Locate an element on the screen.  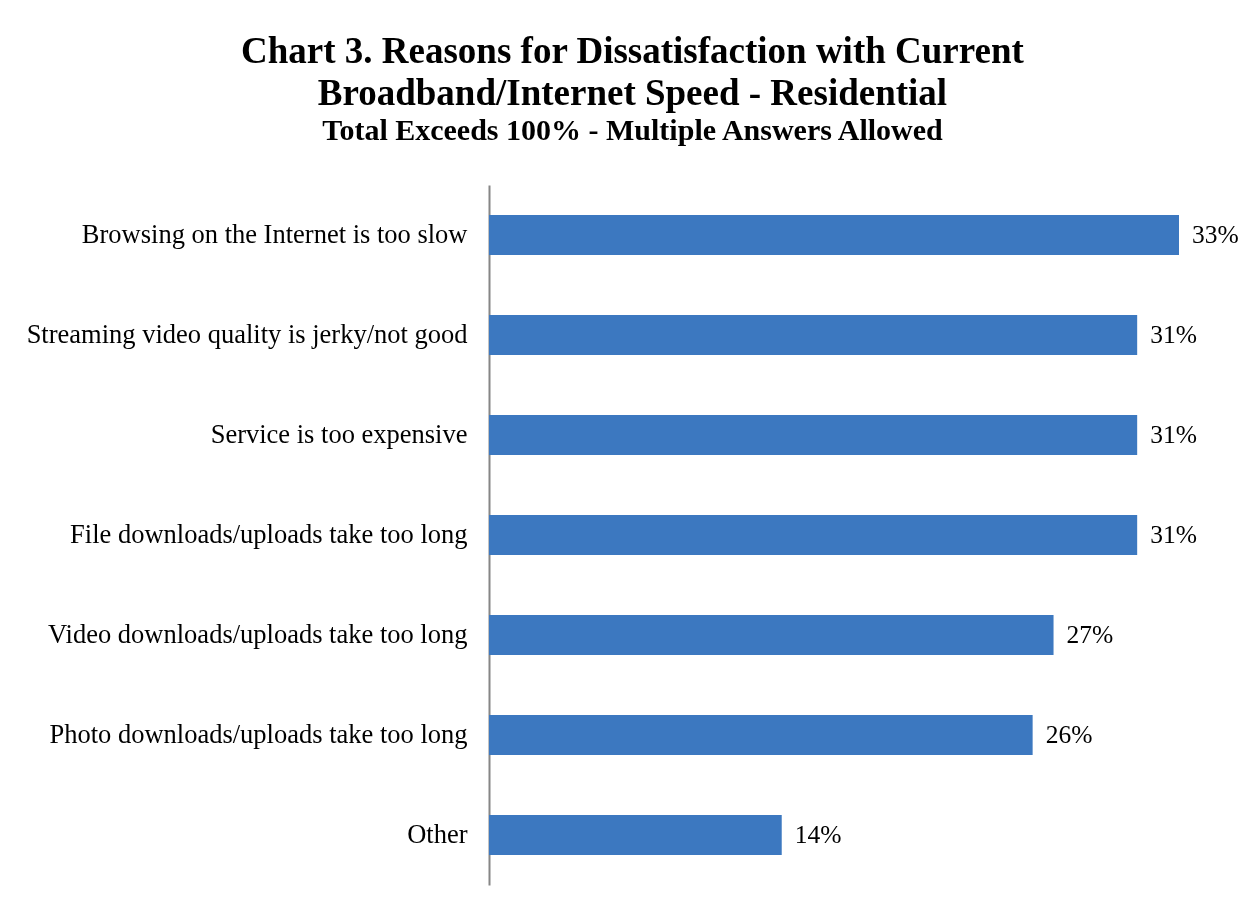
y-tick-label: Photo downloads/uploads take too long is located at coordinates (258, 734).